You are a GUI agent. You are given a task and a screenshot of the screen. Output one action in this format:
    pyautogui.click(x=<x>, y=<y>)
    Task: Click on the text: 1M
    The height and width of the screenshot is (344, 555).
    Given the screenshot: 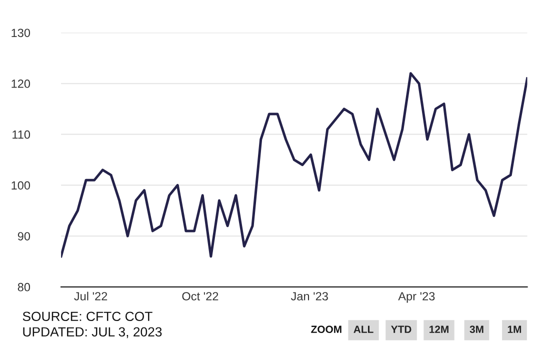 What is the action you would take?
    pyautogui.click(x=515, y=329)
    